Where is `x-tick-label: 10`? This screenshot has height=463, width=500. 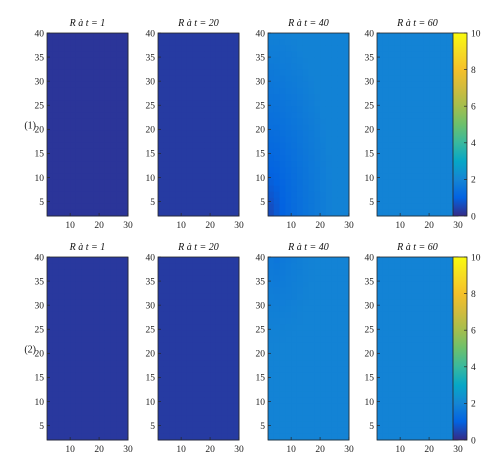
x-tick-label: 10 is located at coordinates (70, 450).